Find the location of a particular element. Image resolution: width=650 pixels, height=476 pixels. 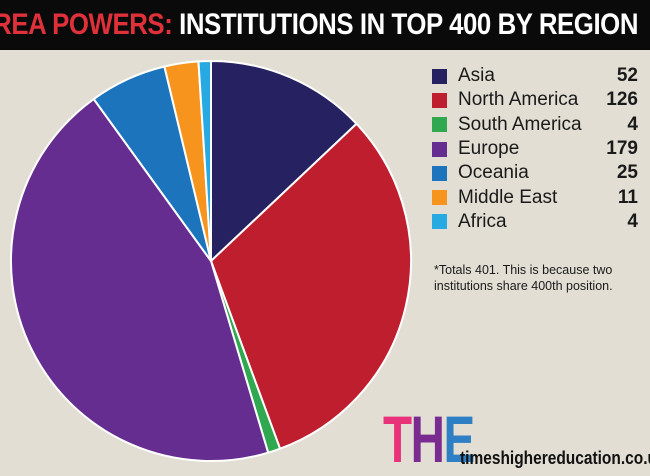

legend-item: Asia 52 is located at coordinates (535, 76).